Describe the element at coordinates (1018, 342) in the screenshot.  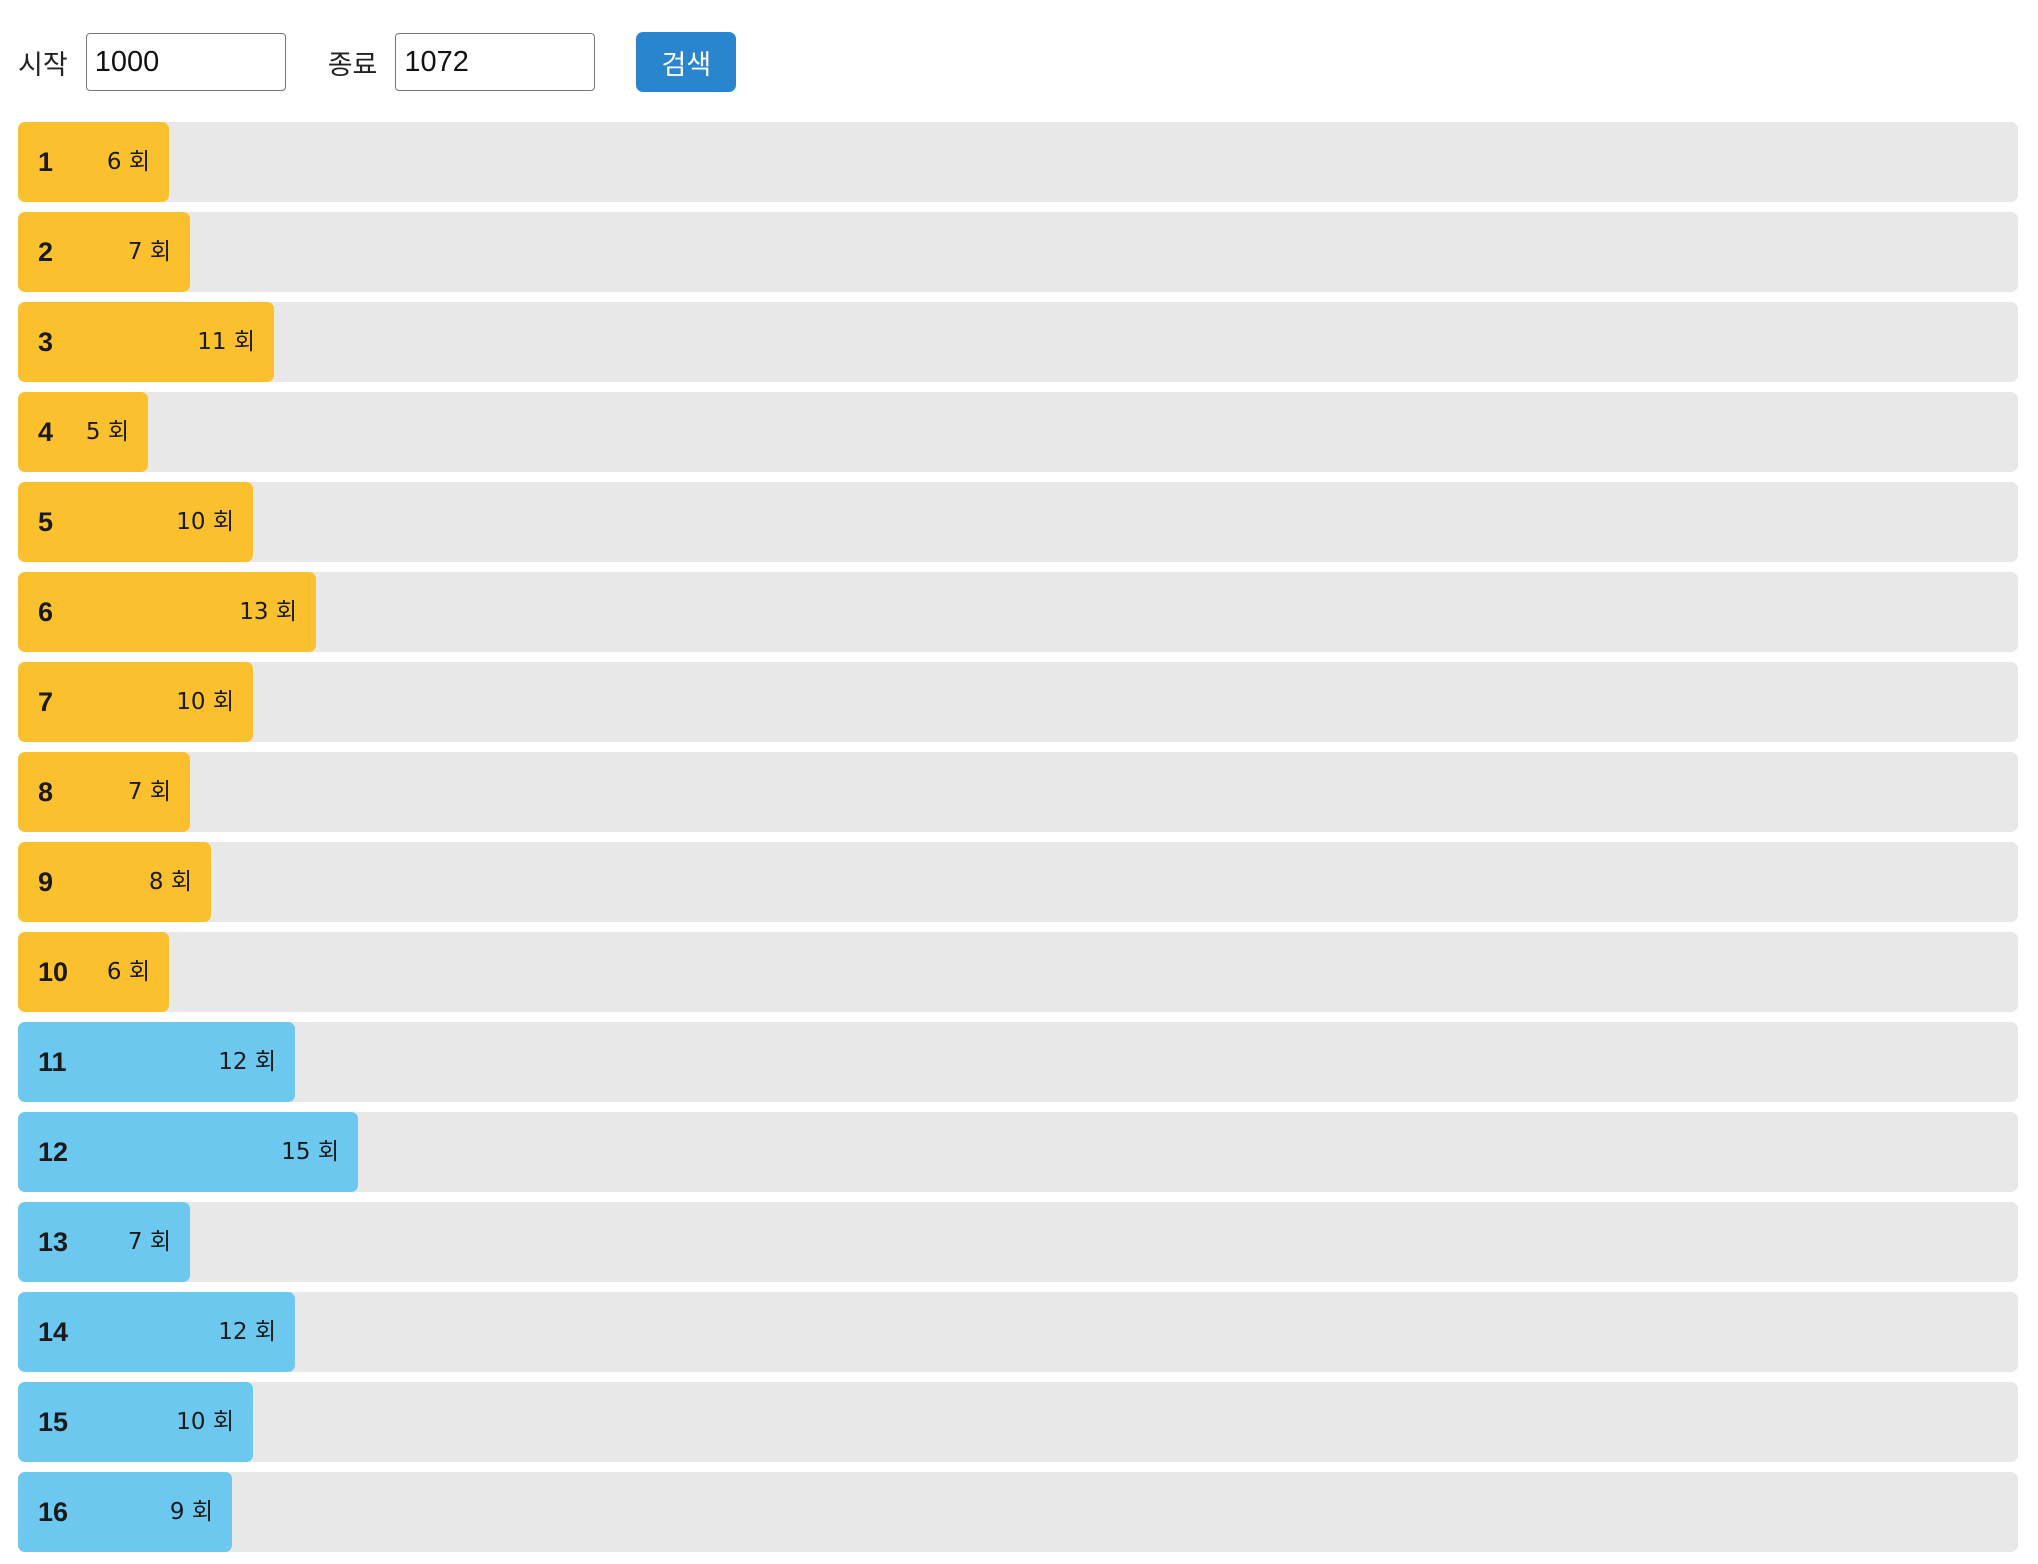
I see `number-row: 3 11 회` at that location.